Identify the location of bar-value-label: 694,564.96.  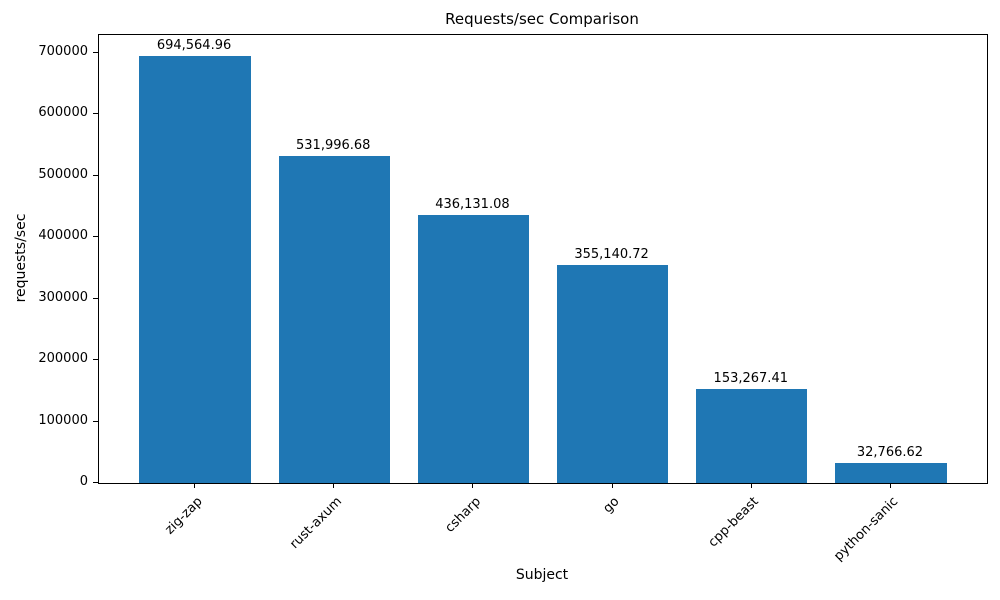
(194, 46).